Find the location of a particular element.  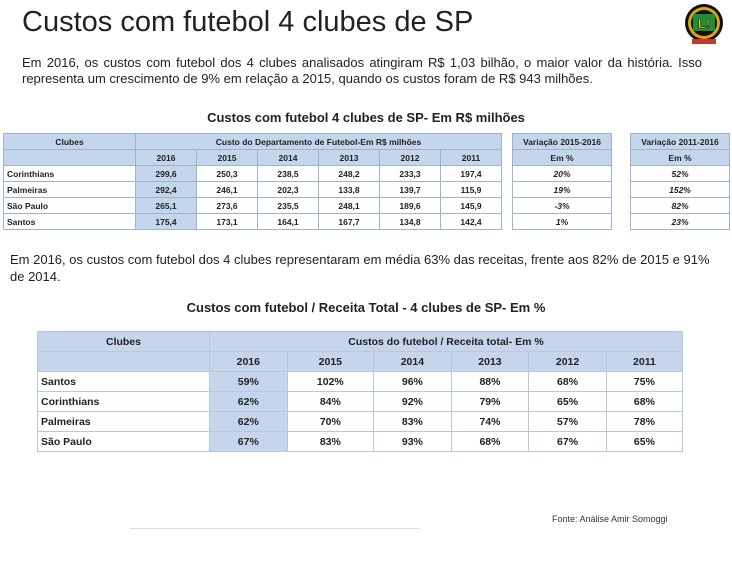

variation-cell: 152% is located at coordinates (680, 189).